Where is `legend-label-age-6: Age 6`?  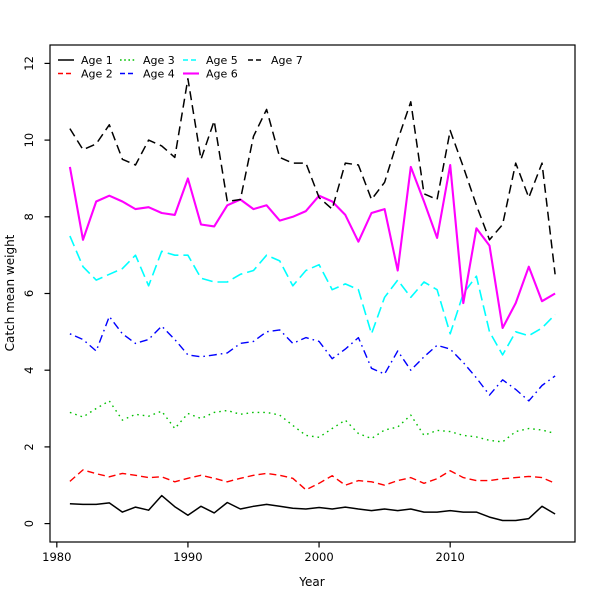 legend-label-age-6: Age 6 is located at coordinates (222, 74).